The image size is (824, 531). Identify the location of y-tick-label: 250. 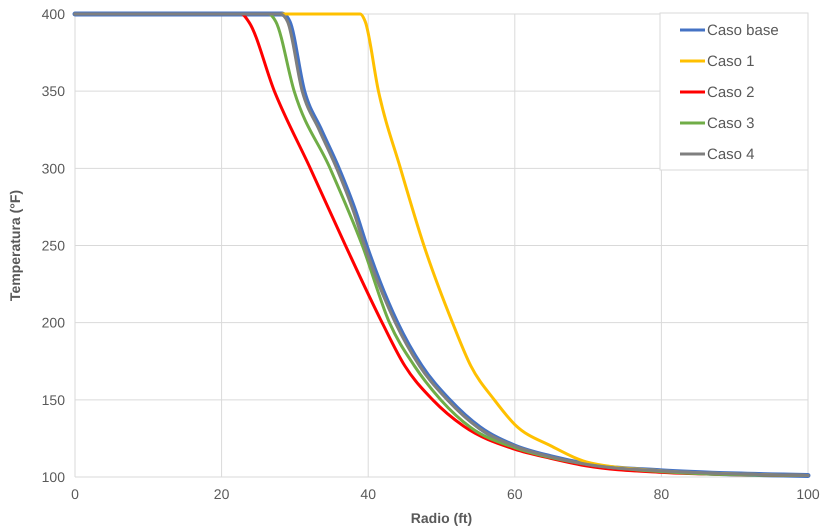
(54, 246).